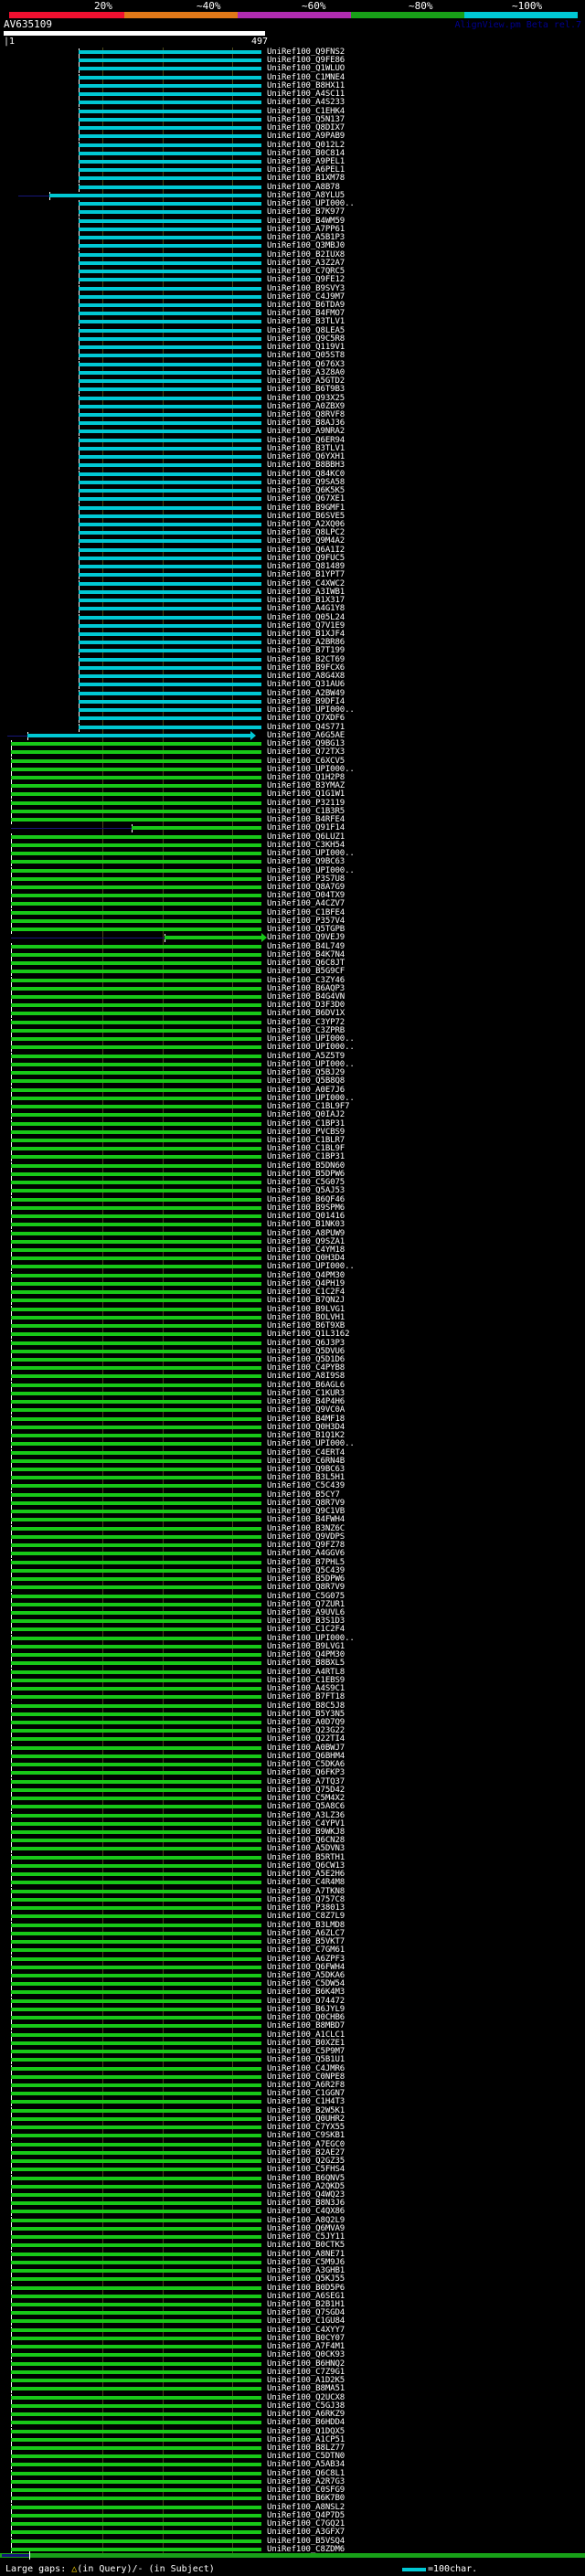  Describe the element at coordinates (293, 52) in the screenshot. I see `hit-row: UniRef100_Q9FNS2` at that location.